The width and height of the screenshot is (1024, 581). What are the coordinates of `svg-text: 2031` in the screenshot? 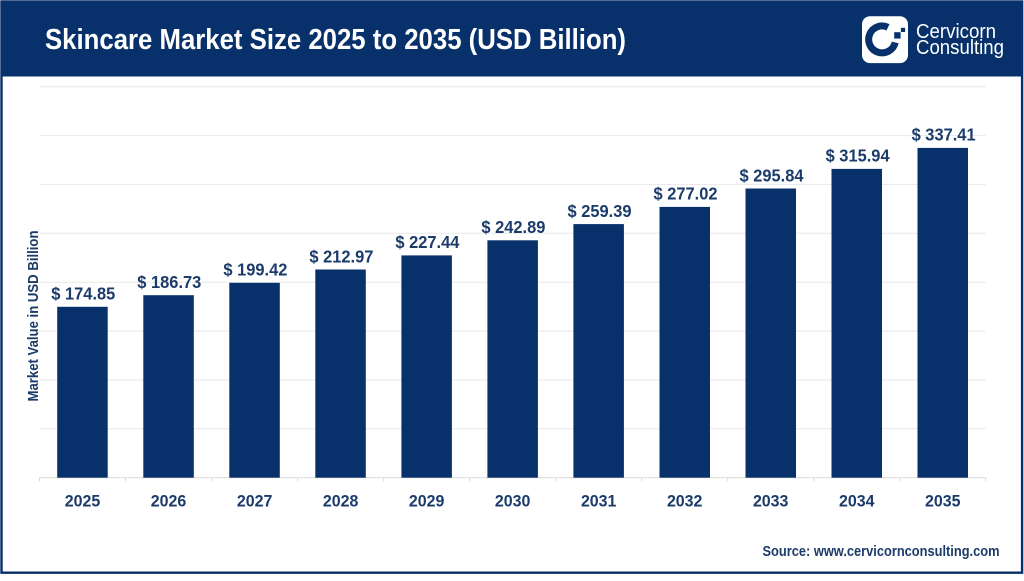 It's located at (599, 501).